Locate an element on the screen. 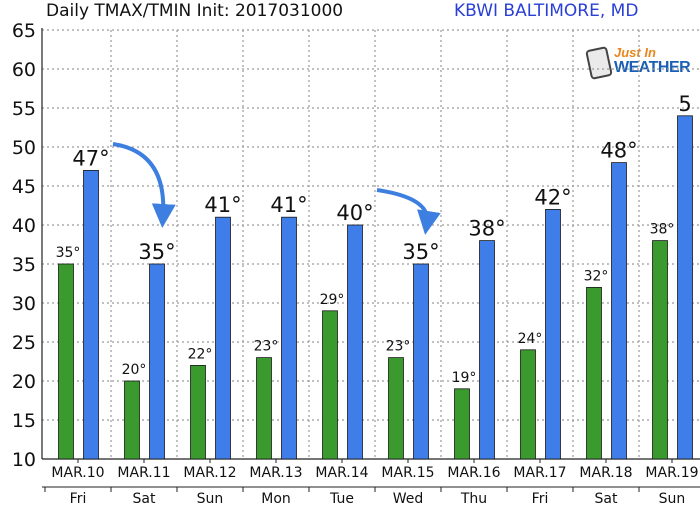 The width and height of the screenshot is (700, 507). x-tick-label: MAR.15 is located at coordinates (407, 473).